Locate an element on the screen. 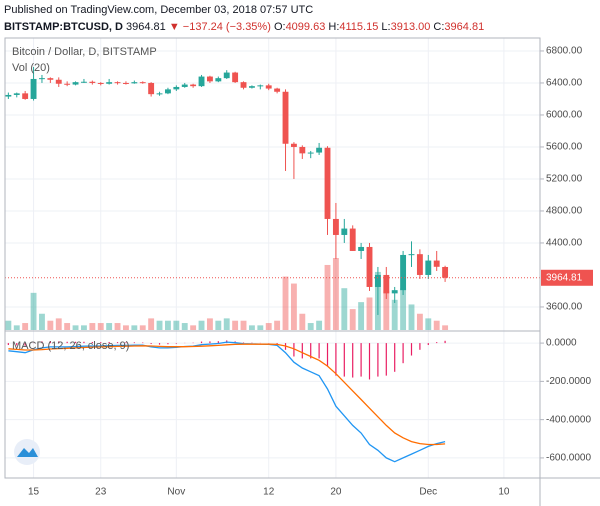 The width and height of the screenshot is (600, 506). last: 3964.81 is located at coordinates (146, 27).